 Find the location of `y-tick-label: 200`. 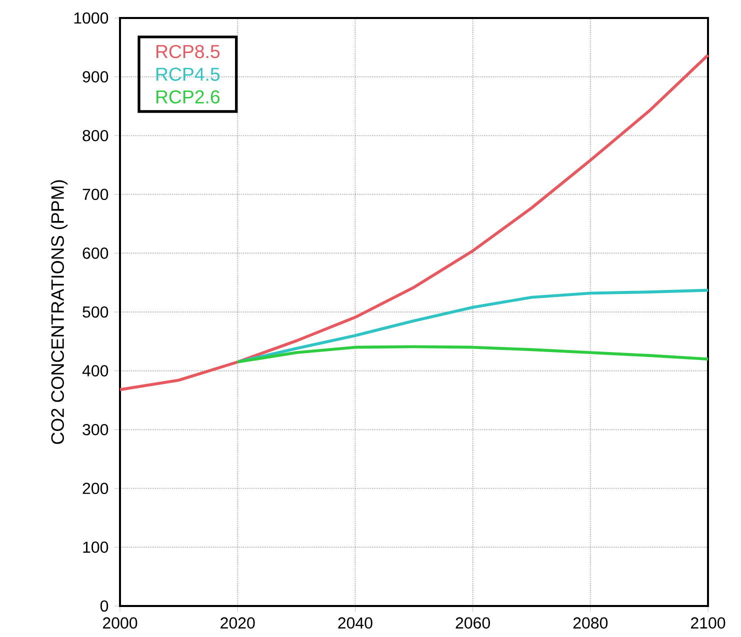

y-tick-label: 200 is located at coordinates (95, 488).